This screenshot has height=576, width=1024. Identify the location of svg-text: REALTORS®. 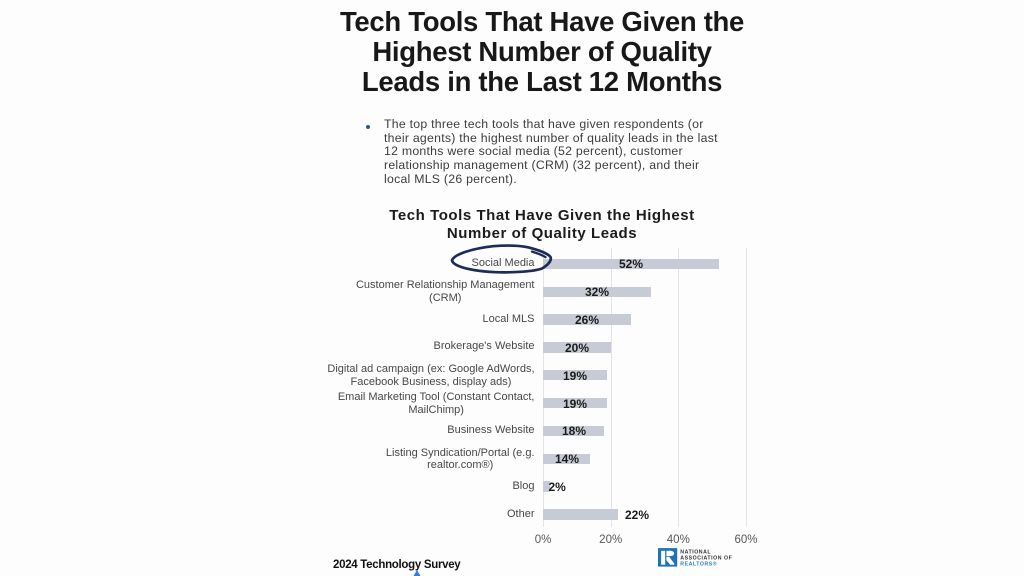
(698, 564).